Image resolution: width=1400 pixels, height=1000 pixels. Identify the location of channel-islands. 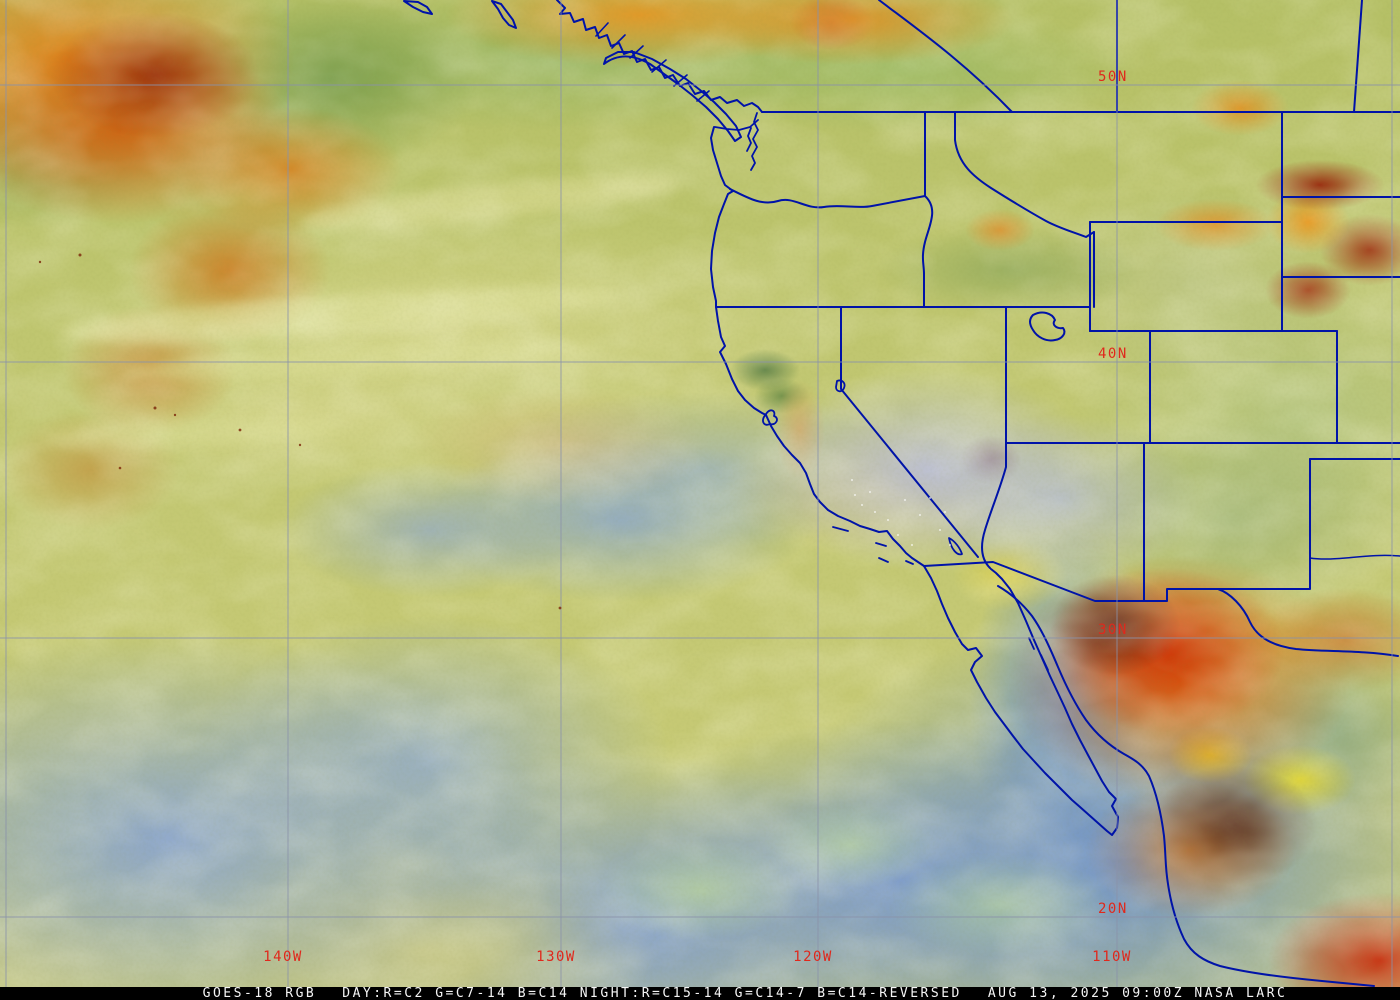
(873, 545).